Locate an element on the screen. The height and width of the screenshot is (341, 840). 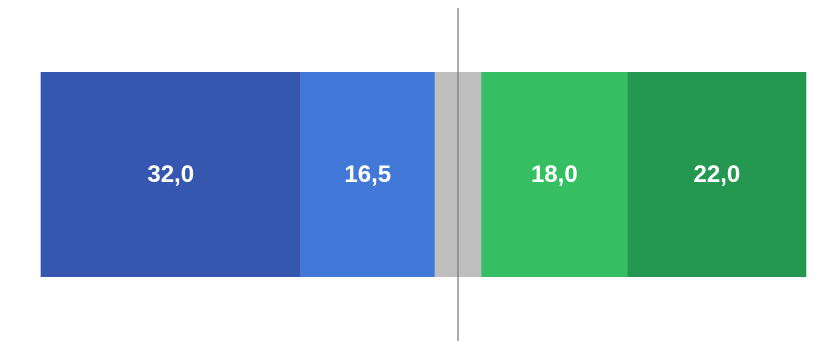
data-label-0: 32,0 is located at coordinates (170, 174).